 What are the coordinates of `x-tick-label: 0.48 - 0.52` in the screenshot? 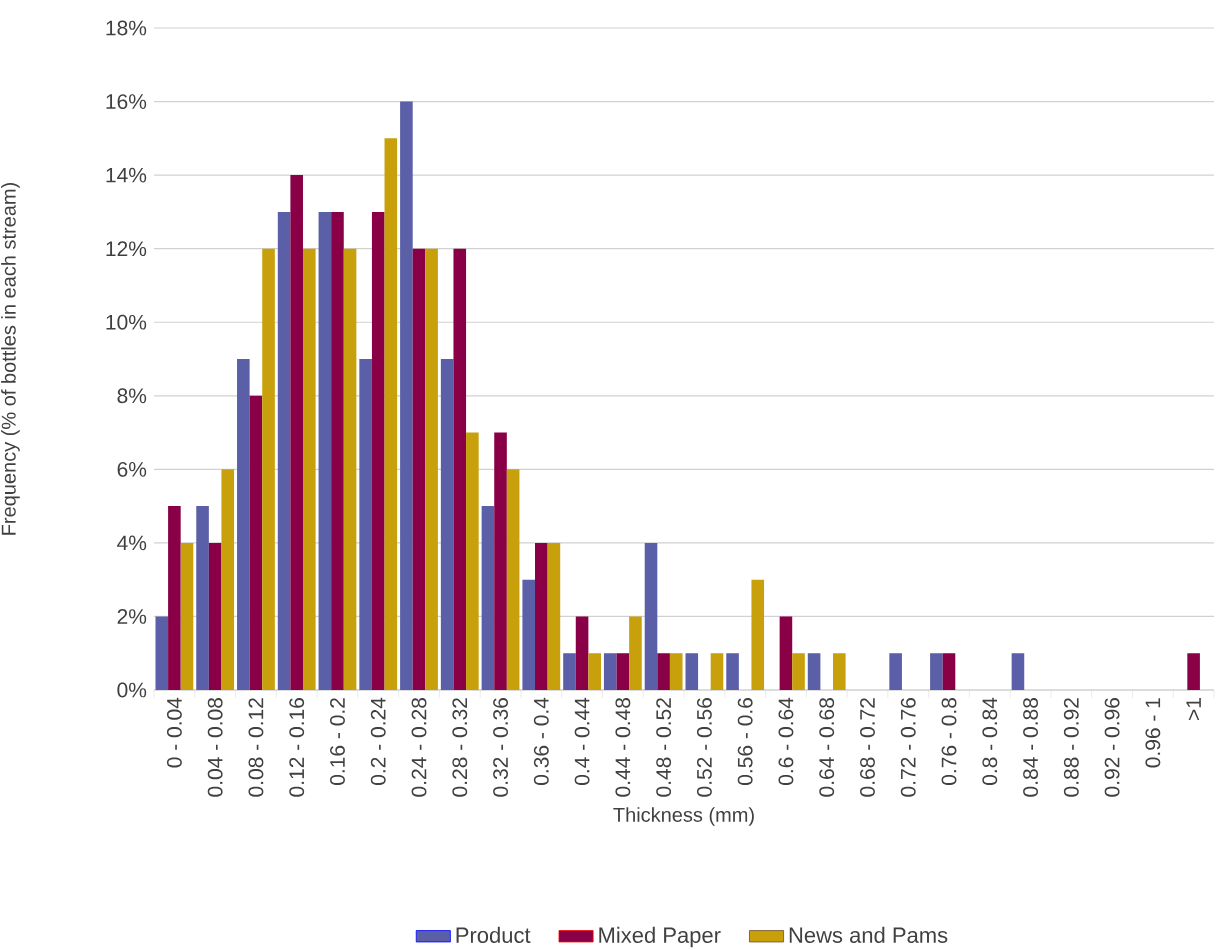 It's located at (664, 747).